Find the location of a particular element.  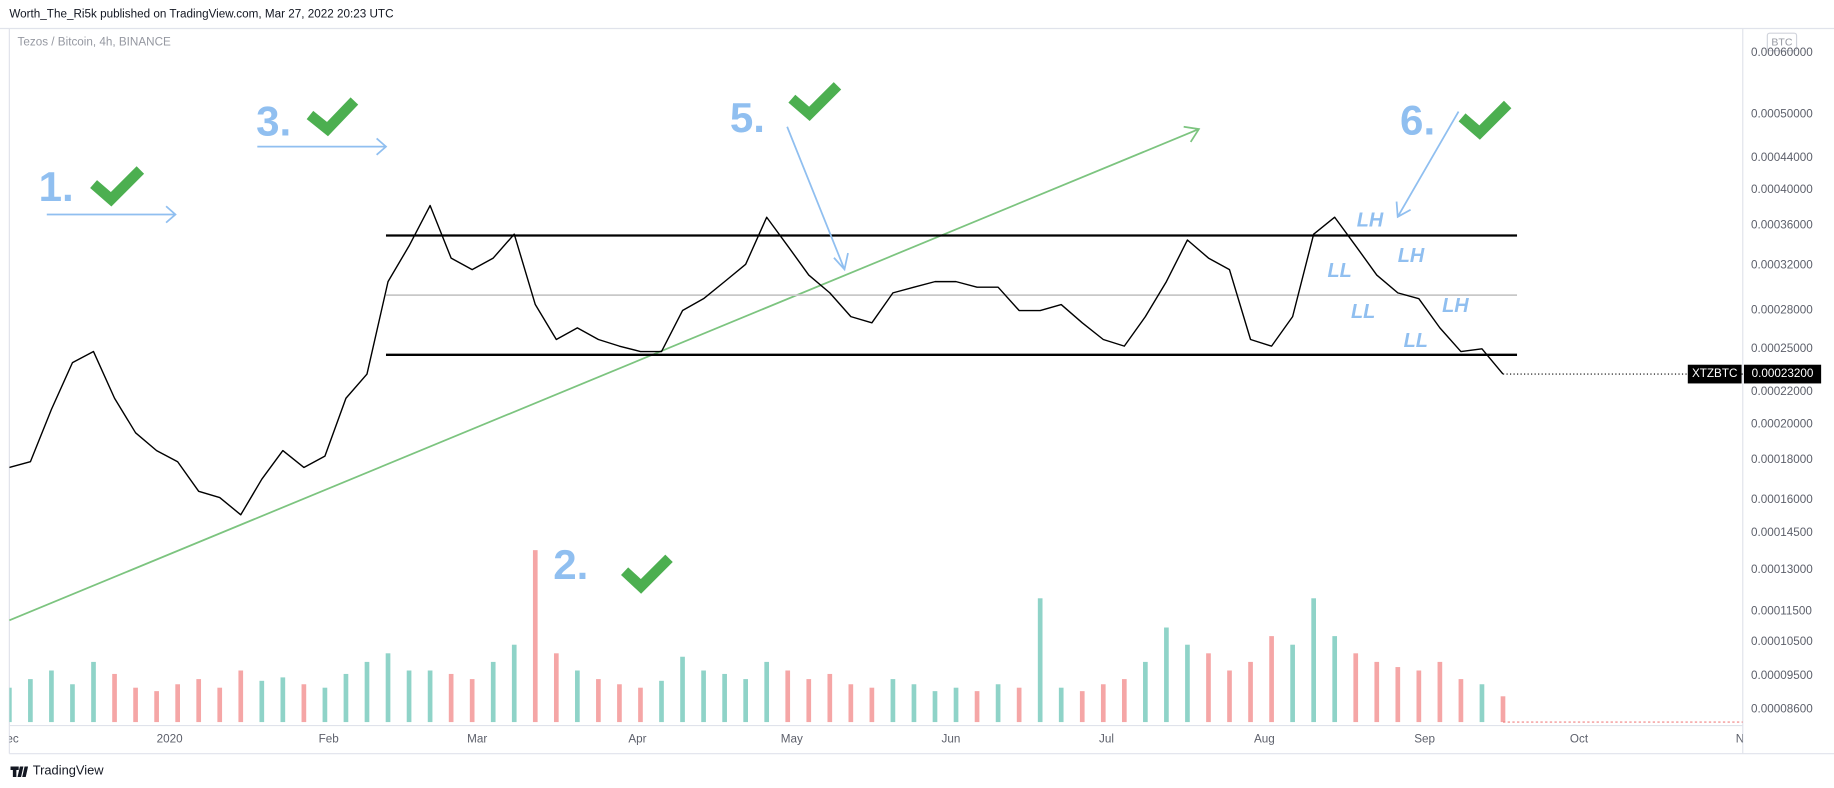

y-tick-label: 0.00011500 is located at coordinates (1781, 610).